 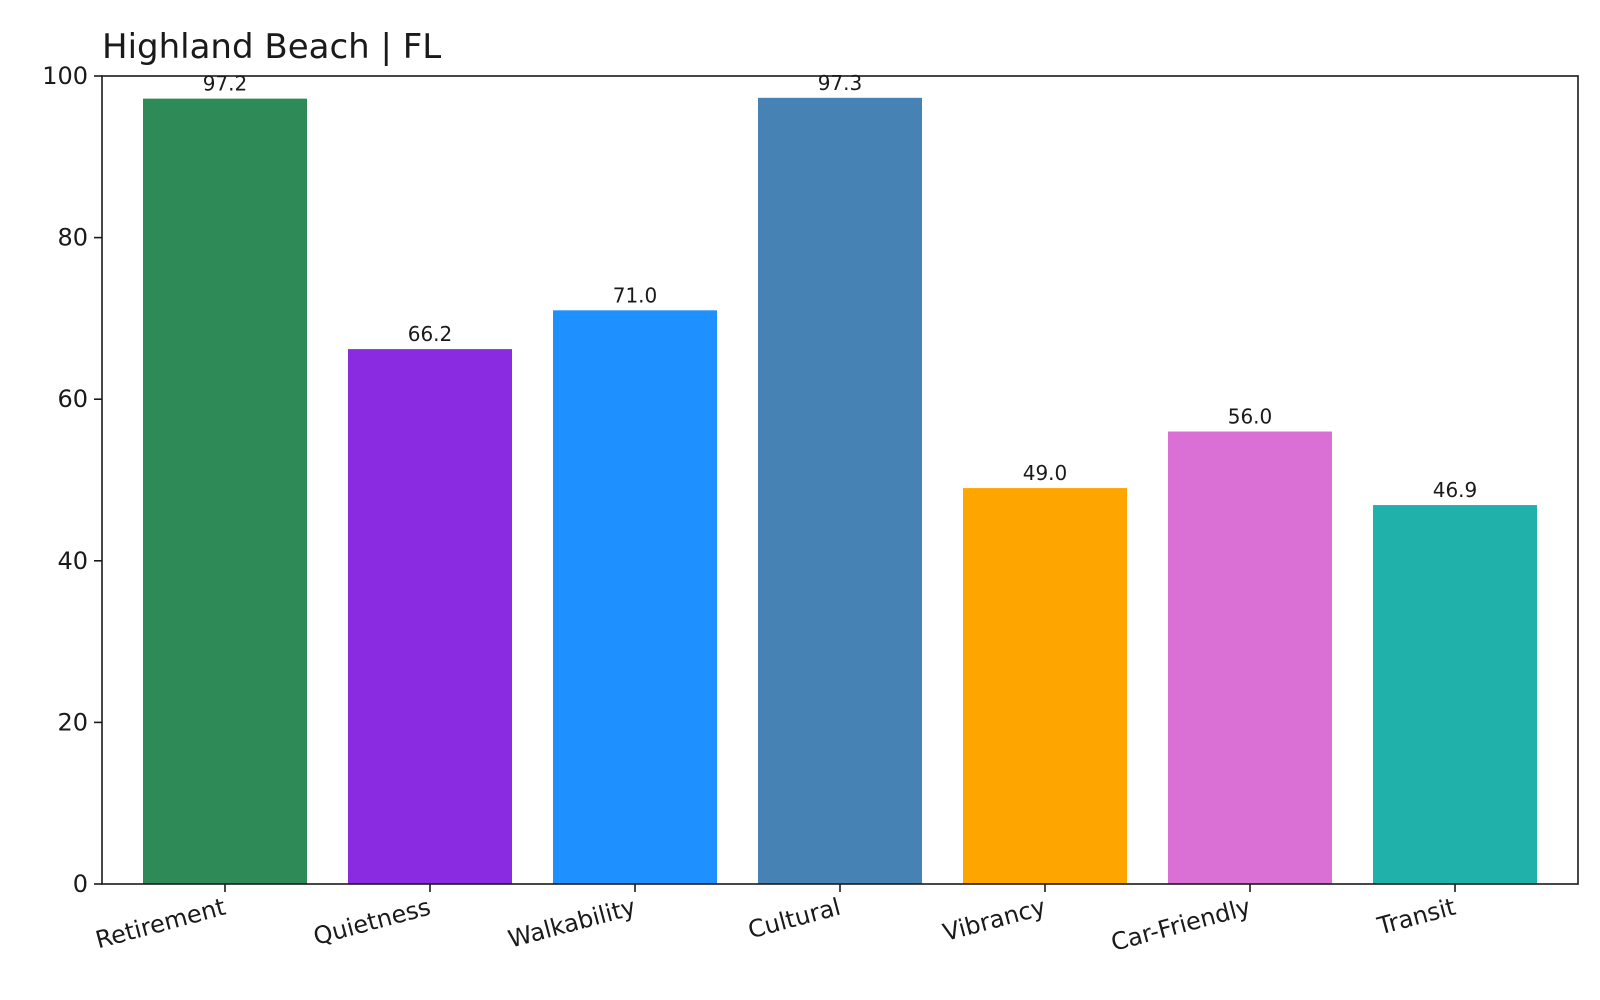 What do you see at coordinates (635, 295) in the screenshot?
I see `value-label: 71.0` at bounding box center [635, 295].